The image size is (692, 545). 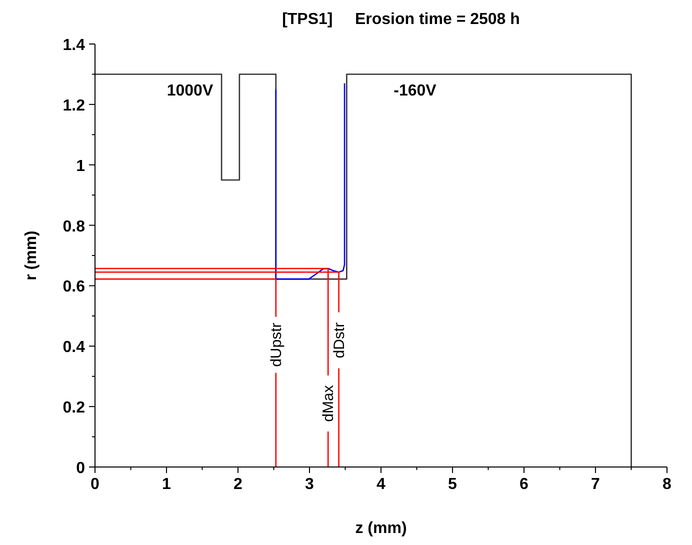 I want to click on y-tick-label: 0.6, so click(x=74, y=287).